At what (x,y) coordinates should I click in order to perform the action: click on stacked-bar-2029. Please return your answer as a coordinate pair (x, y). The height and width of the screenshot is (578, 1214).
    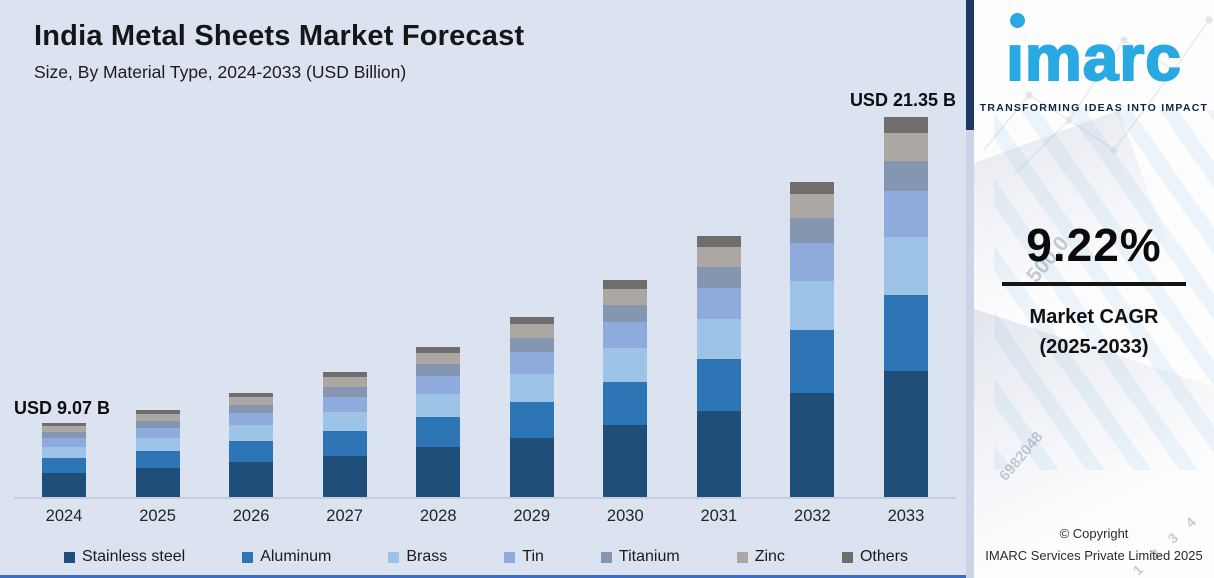
    Looking at the image, I should click on (531, 407).